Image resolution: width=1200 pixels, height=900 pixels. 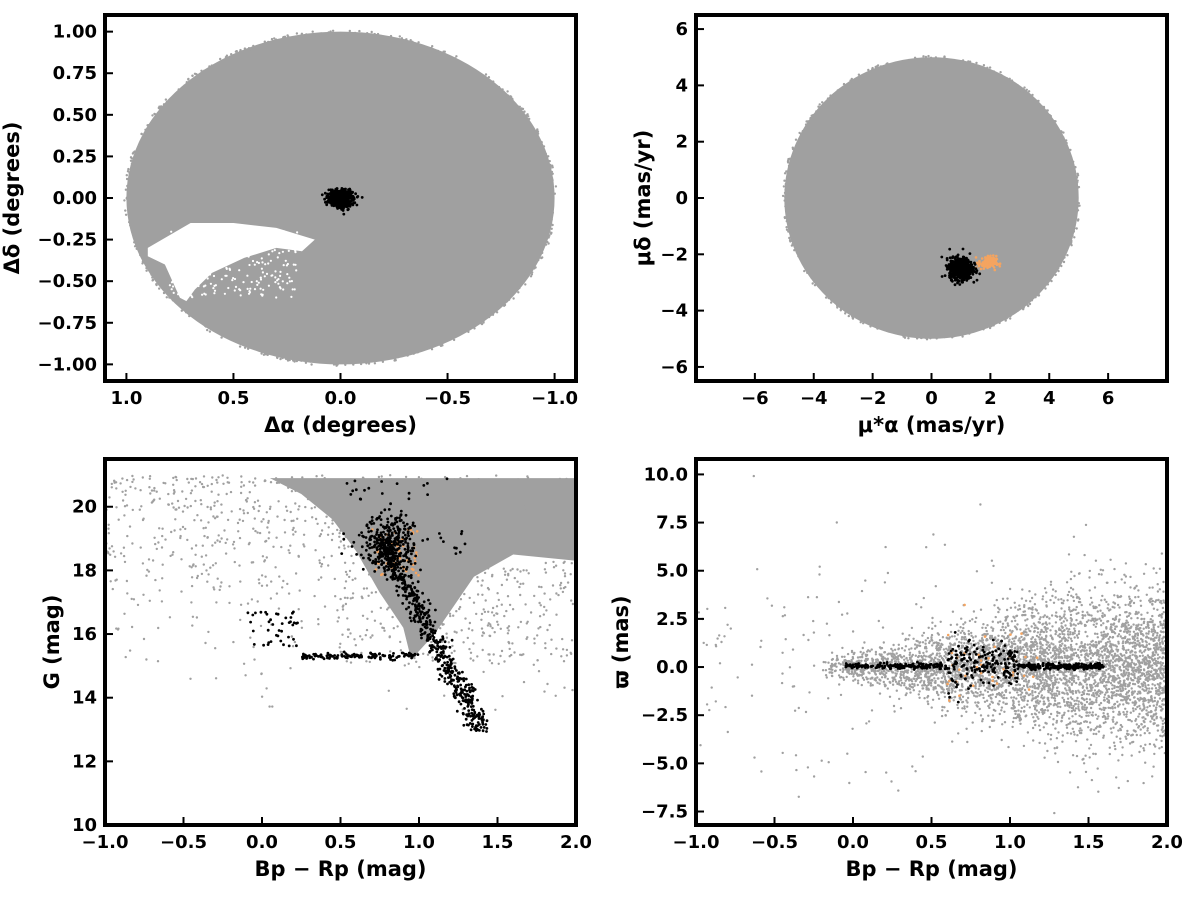 I want to click on sky-member-star, so click(x=348, y=210).